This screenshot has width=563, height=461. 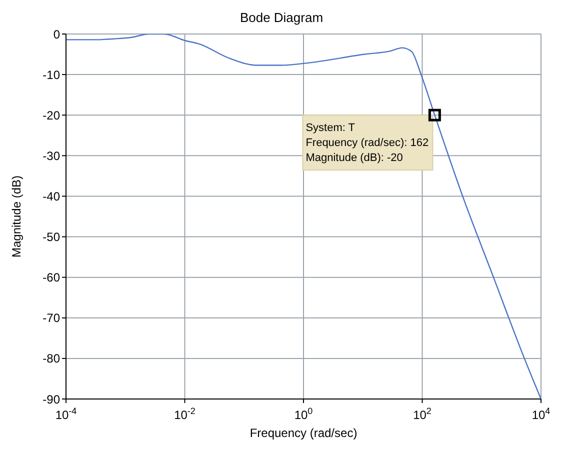 I want to click on y-tick-label: -30, so click(x=51, y=155).